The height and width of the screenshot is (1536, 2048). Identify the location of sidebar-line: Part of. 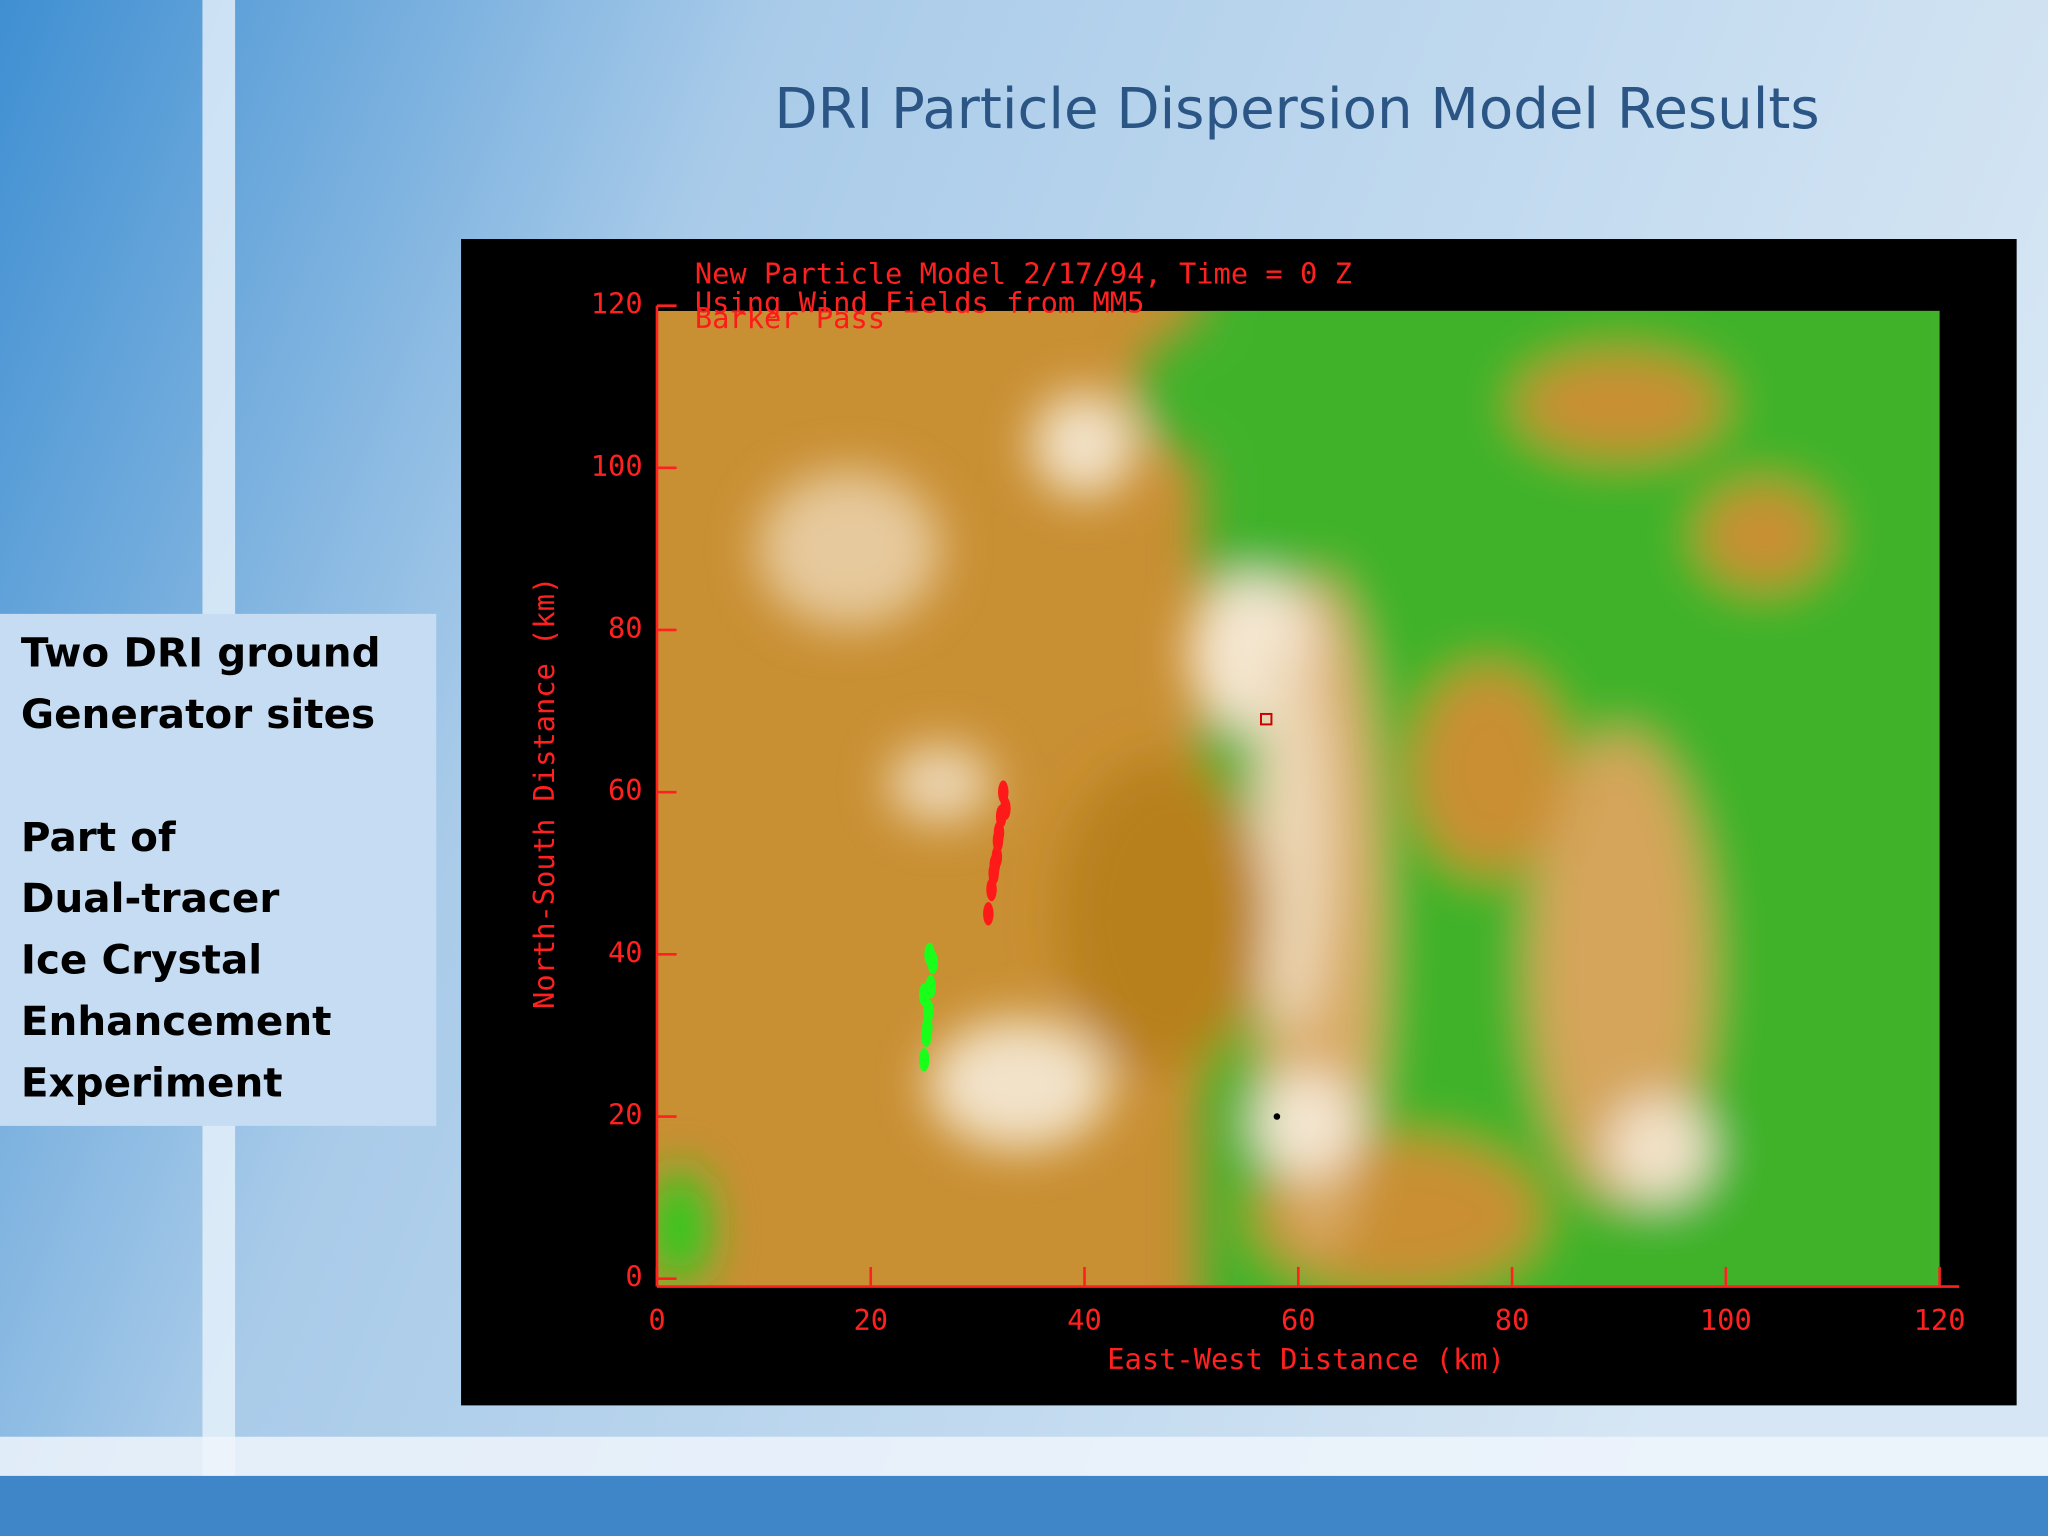
(98, 837).